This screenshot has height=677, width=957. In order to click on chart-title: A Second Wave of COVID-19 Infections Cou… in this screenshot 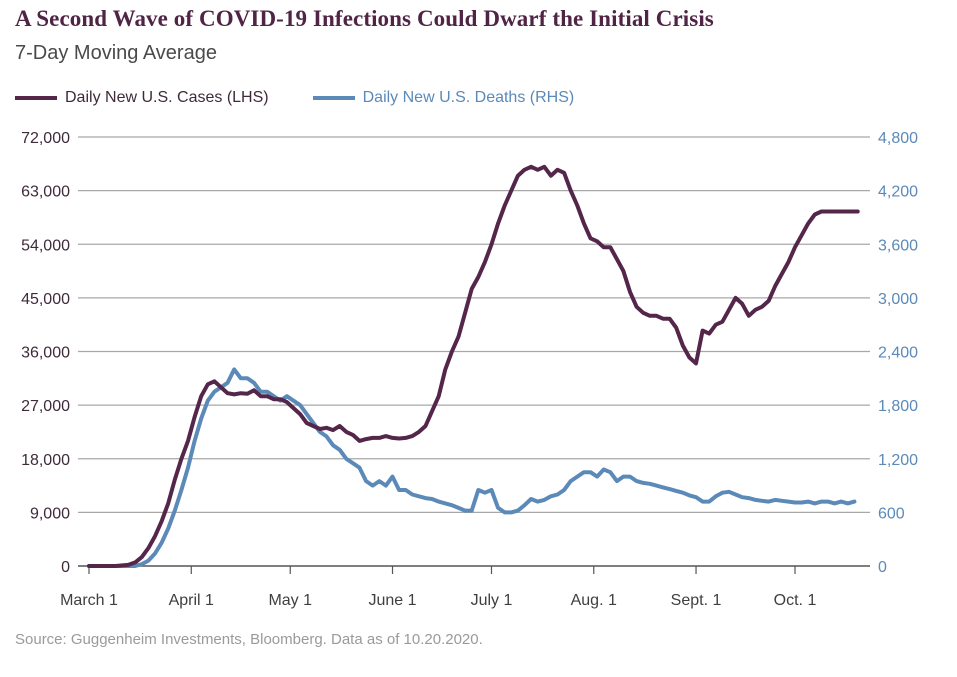, I will do `click(364, 18)`.